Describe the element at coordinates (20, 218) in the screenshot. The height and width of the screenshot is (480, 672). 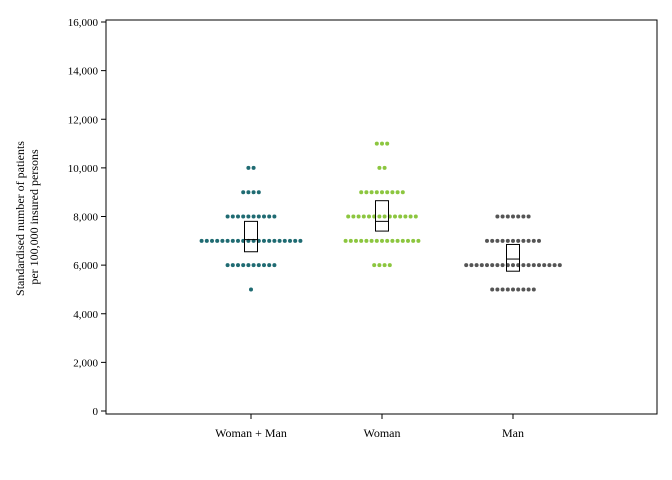
I see `y-axis-title-line-1: Standardised number of patients` at that location.